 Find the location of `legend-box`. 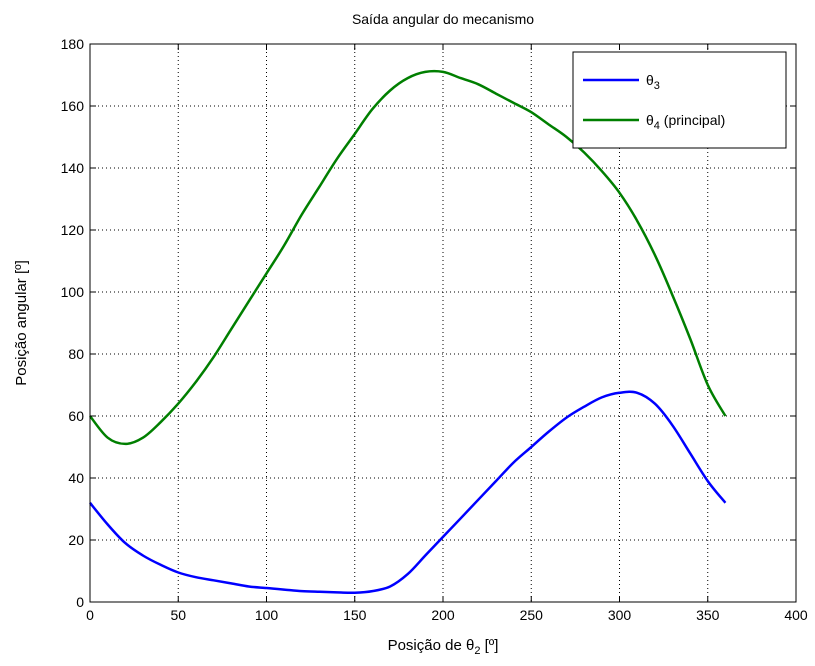

legend-box is located at coordinates (679, 100).